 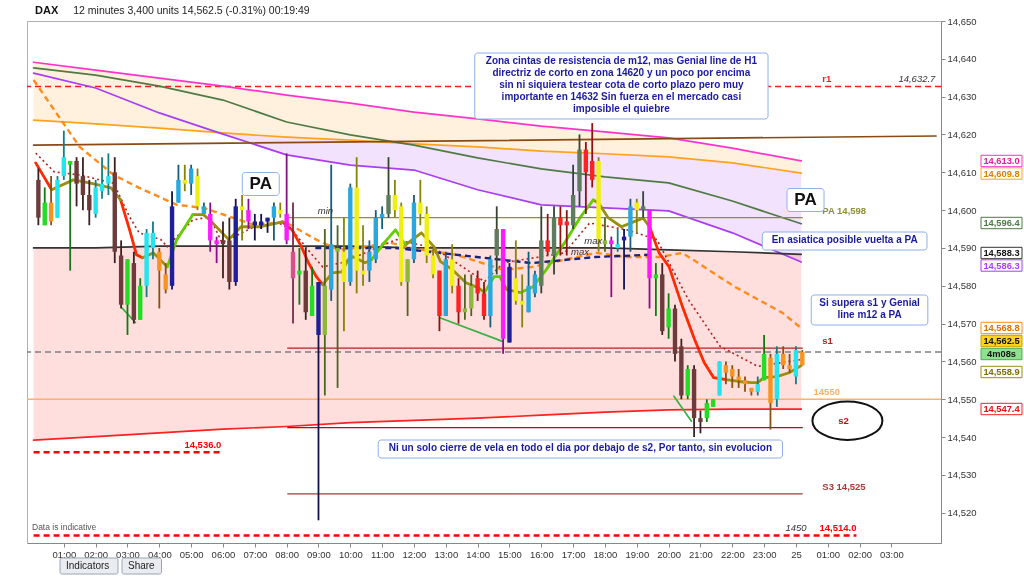 I want to click on annotation: Si supera s1 y Genial line m12 a PA, so click(x=870, y=308).